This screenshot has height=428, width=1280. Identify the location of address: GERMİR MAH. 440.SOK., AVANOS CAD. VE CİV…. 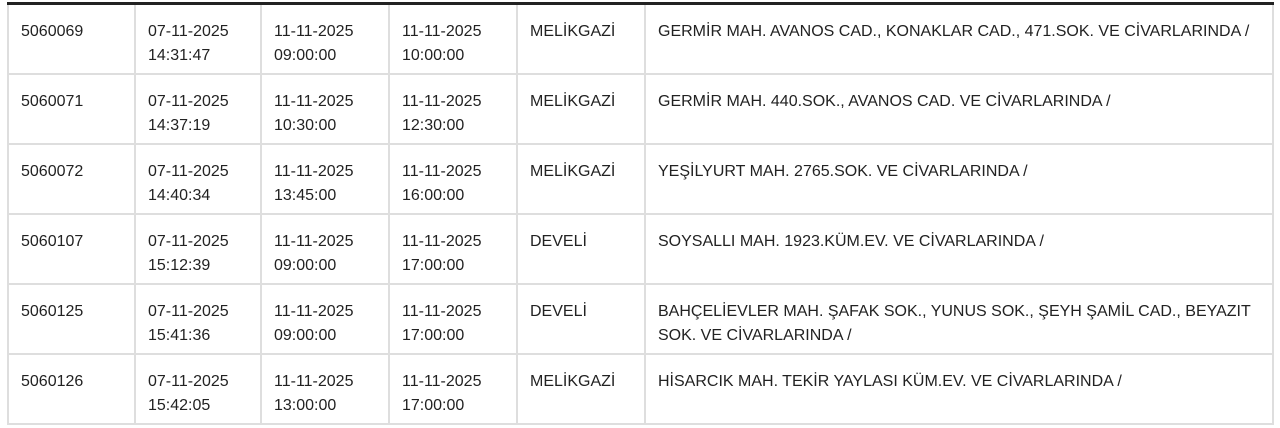
(884, 101).